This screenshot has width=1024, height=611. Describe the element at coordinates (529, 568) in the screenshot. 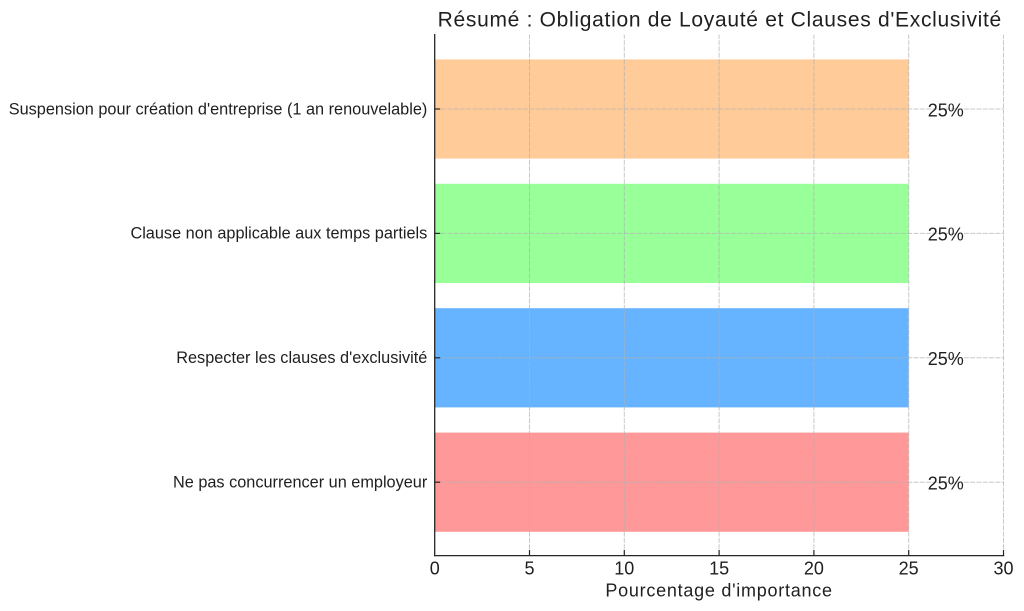

I see `svg-text: 5` at that location.